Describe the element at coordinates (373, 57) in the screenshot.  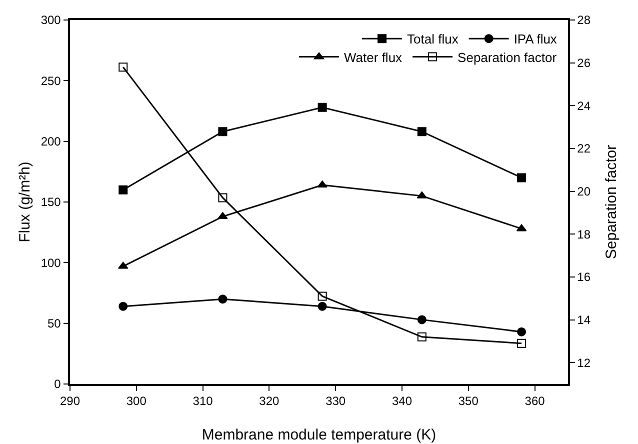
I see `legend-label: Water flux` at that location.